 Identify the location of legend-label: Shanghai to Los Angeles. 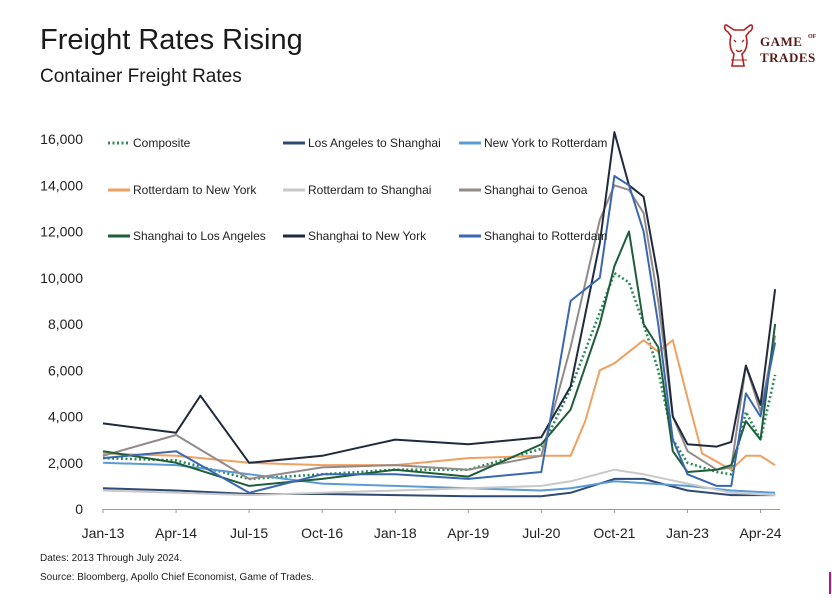
(199, 236).